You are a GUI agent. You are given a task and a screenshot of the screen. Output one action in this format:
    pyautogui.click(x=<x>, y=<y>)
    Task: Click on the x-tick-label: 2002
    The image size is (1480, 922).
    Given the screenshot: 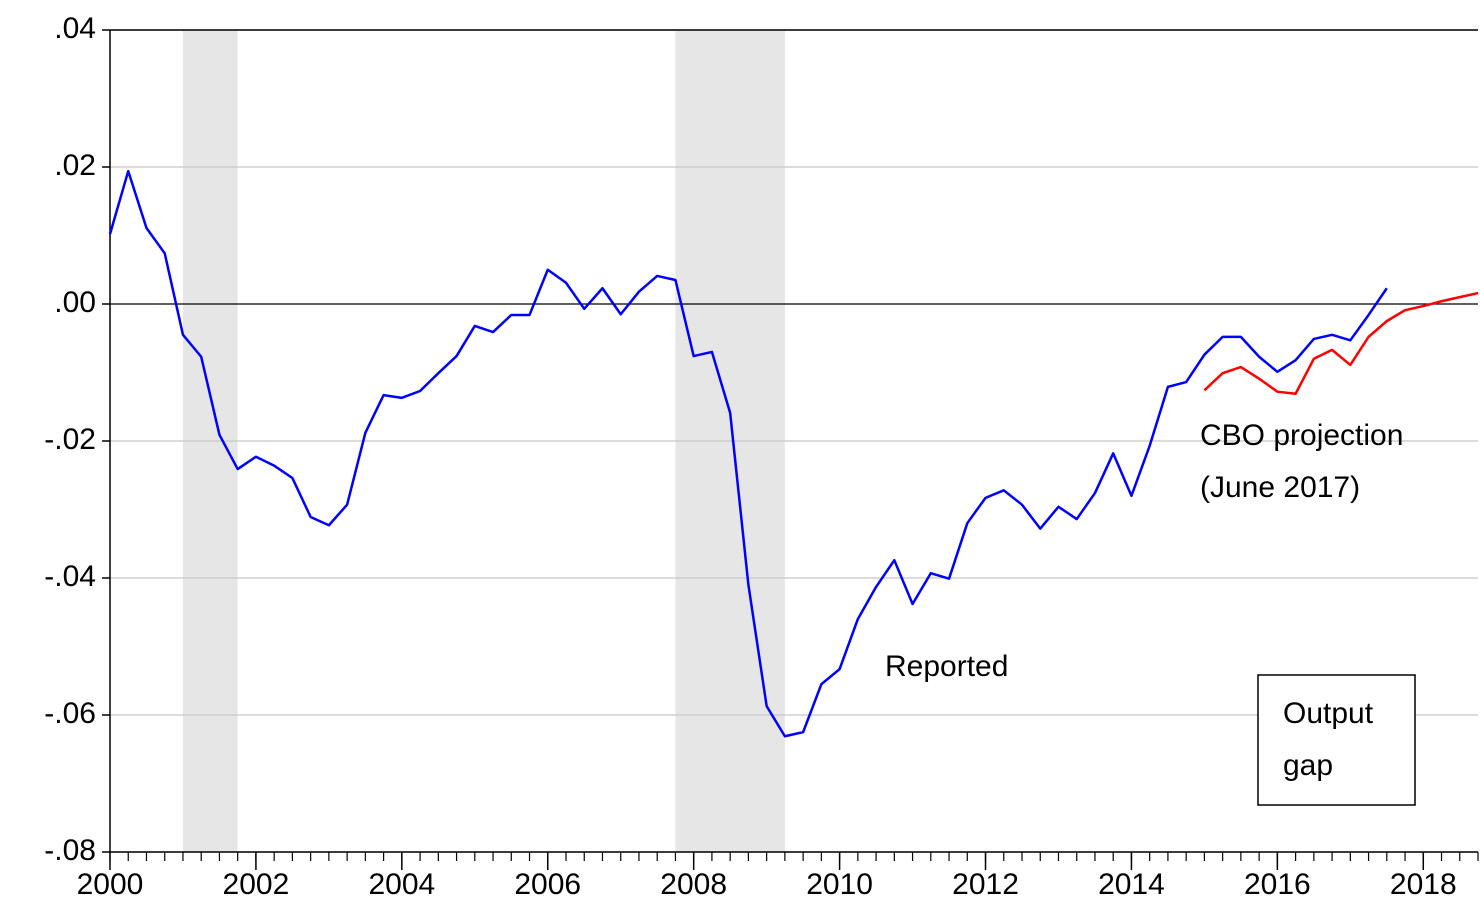 What is the action you would take?
    pyautogui.click(x=256, y=884)
    